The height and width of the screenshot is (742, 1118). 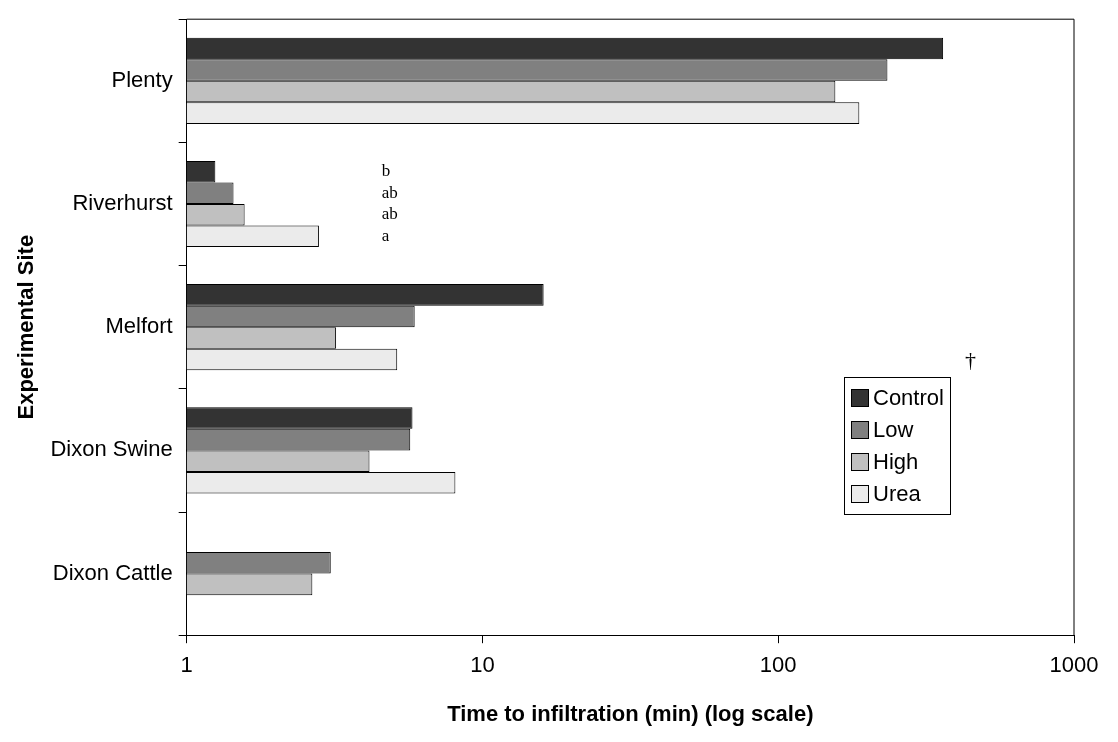 I want to click on y-tick-label: Dixon Cattle, so click(x=112, y=572).